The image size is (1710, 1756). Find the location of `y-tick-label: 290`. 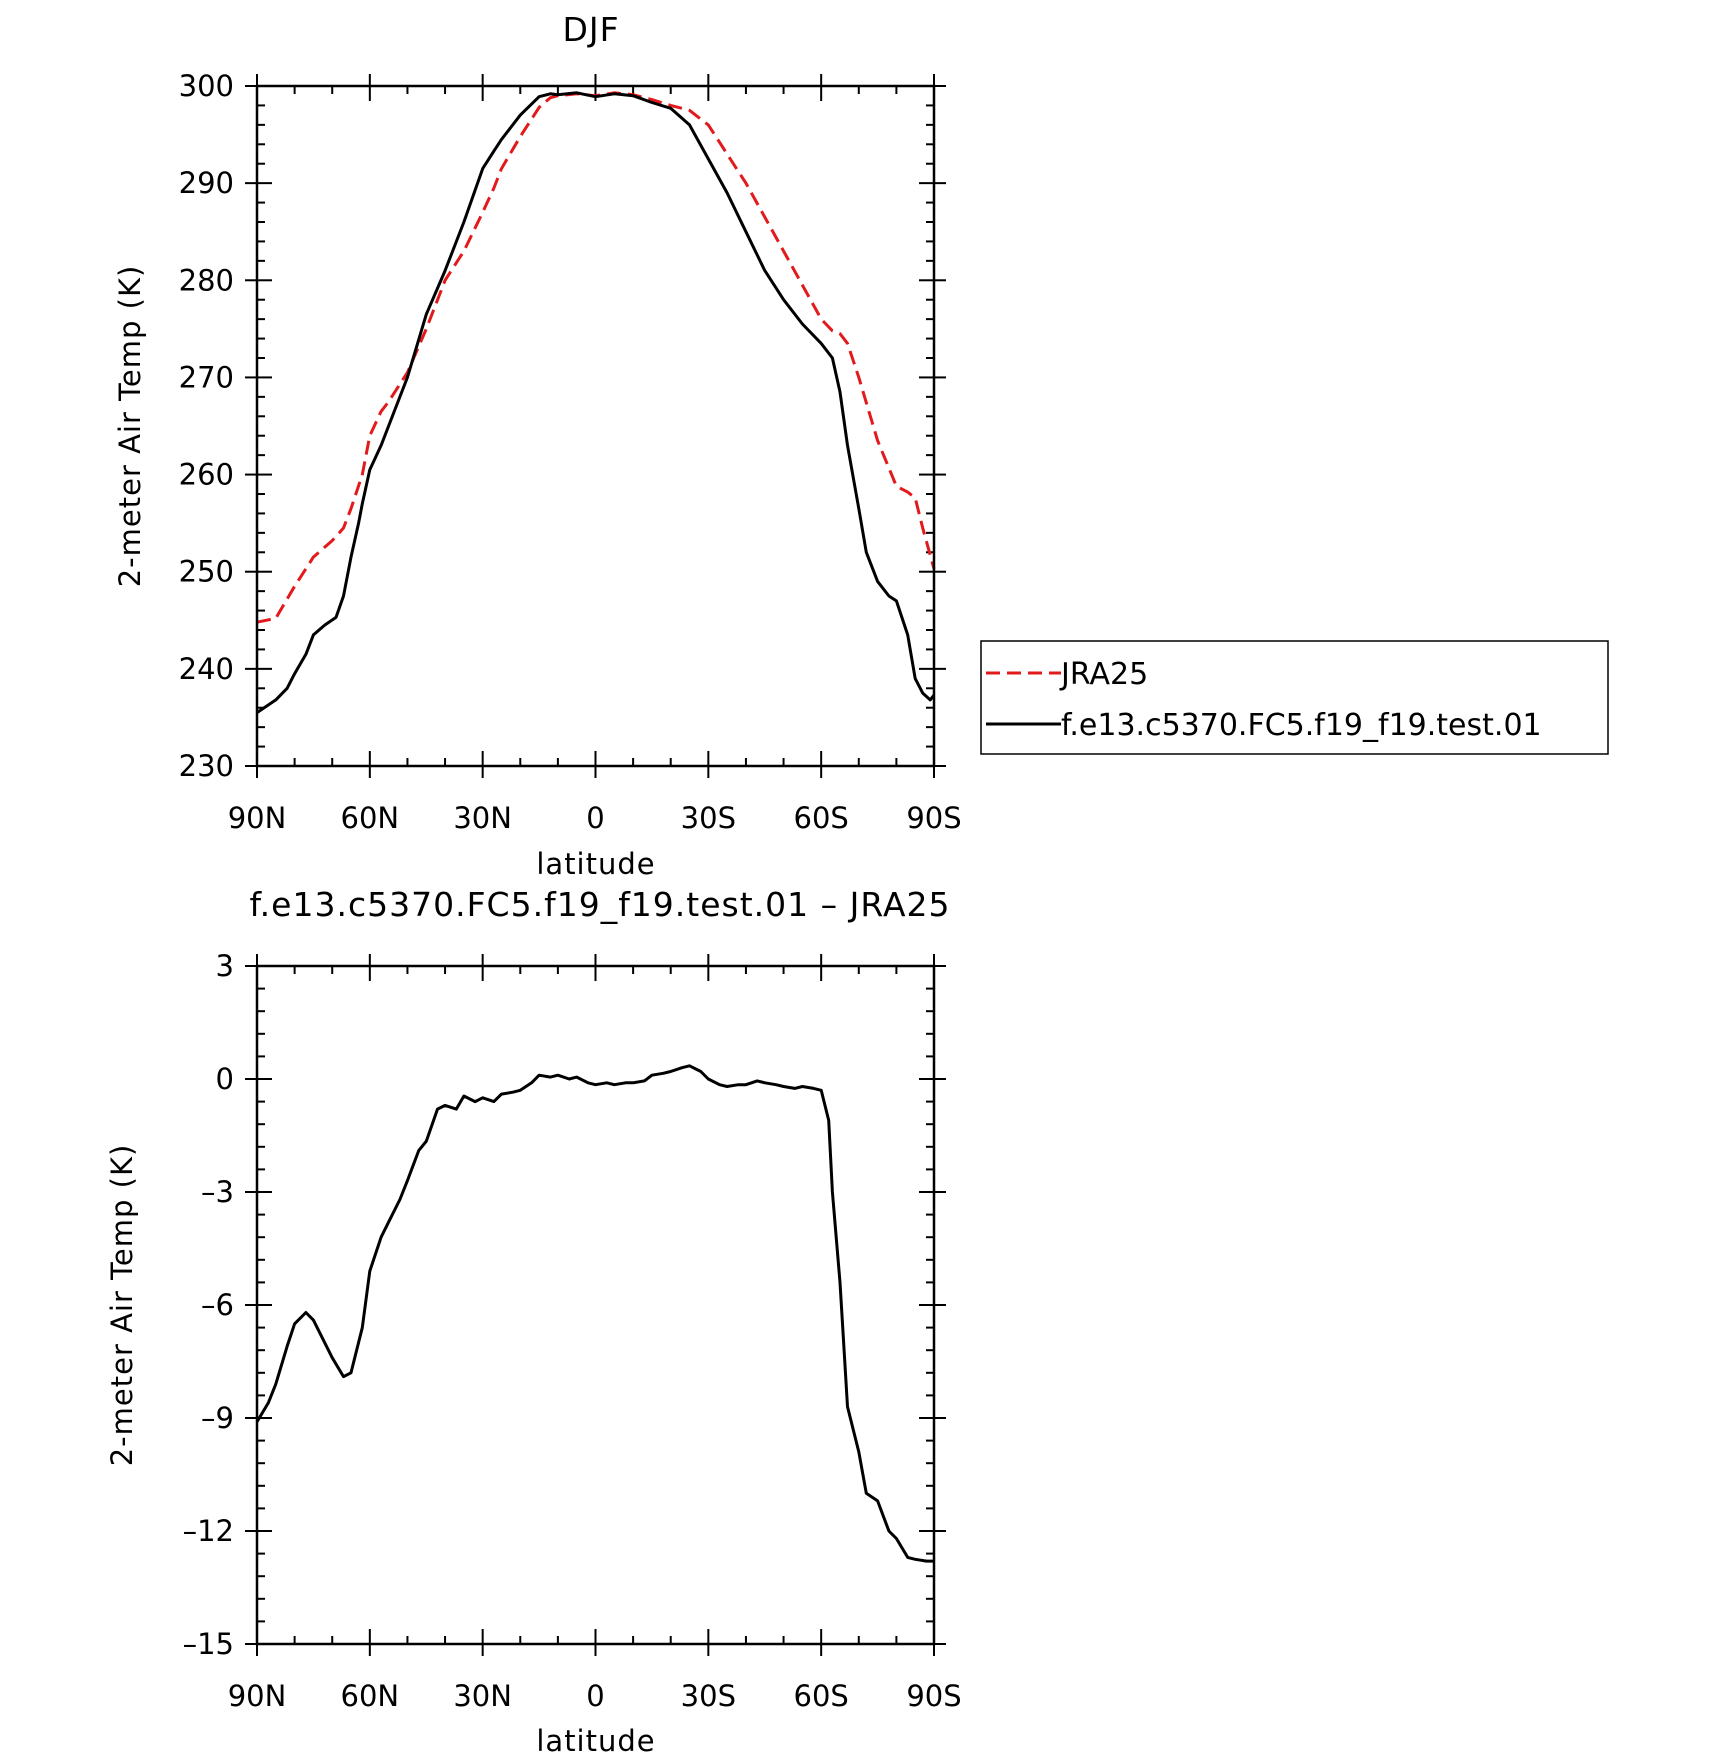

y-tick-label: 290 is located at coordinates (206, 183).